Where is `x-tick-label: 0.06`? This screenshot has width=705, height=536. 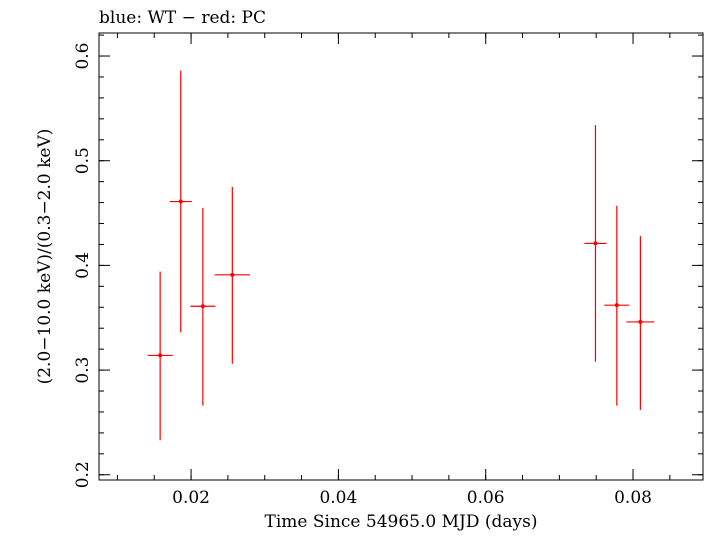 x-tick-label: 0.06 is located at coordinates (486, 498).